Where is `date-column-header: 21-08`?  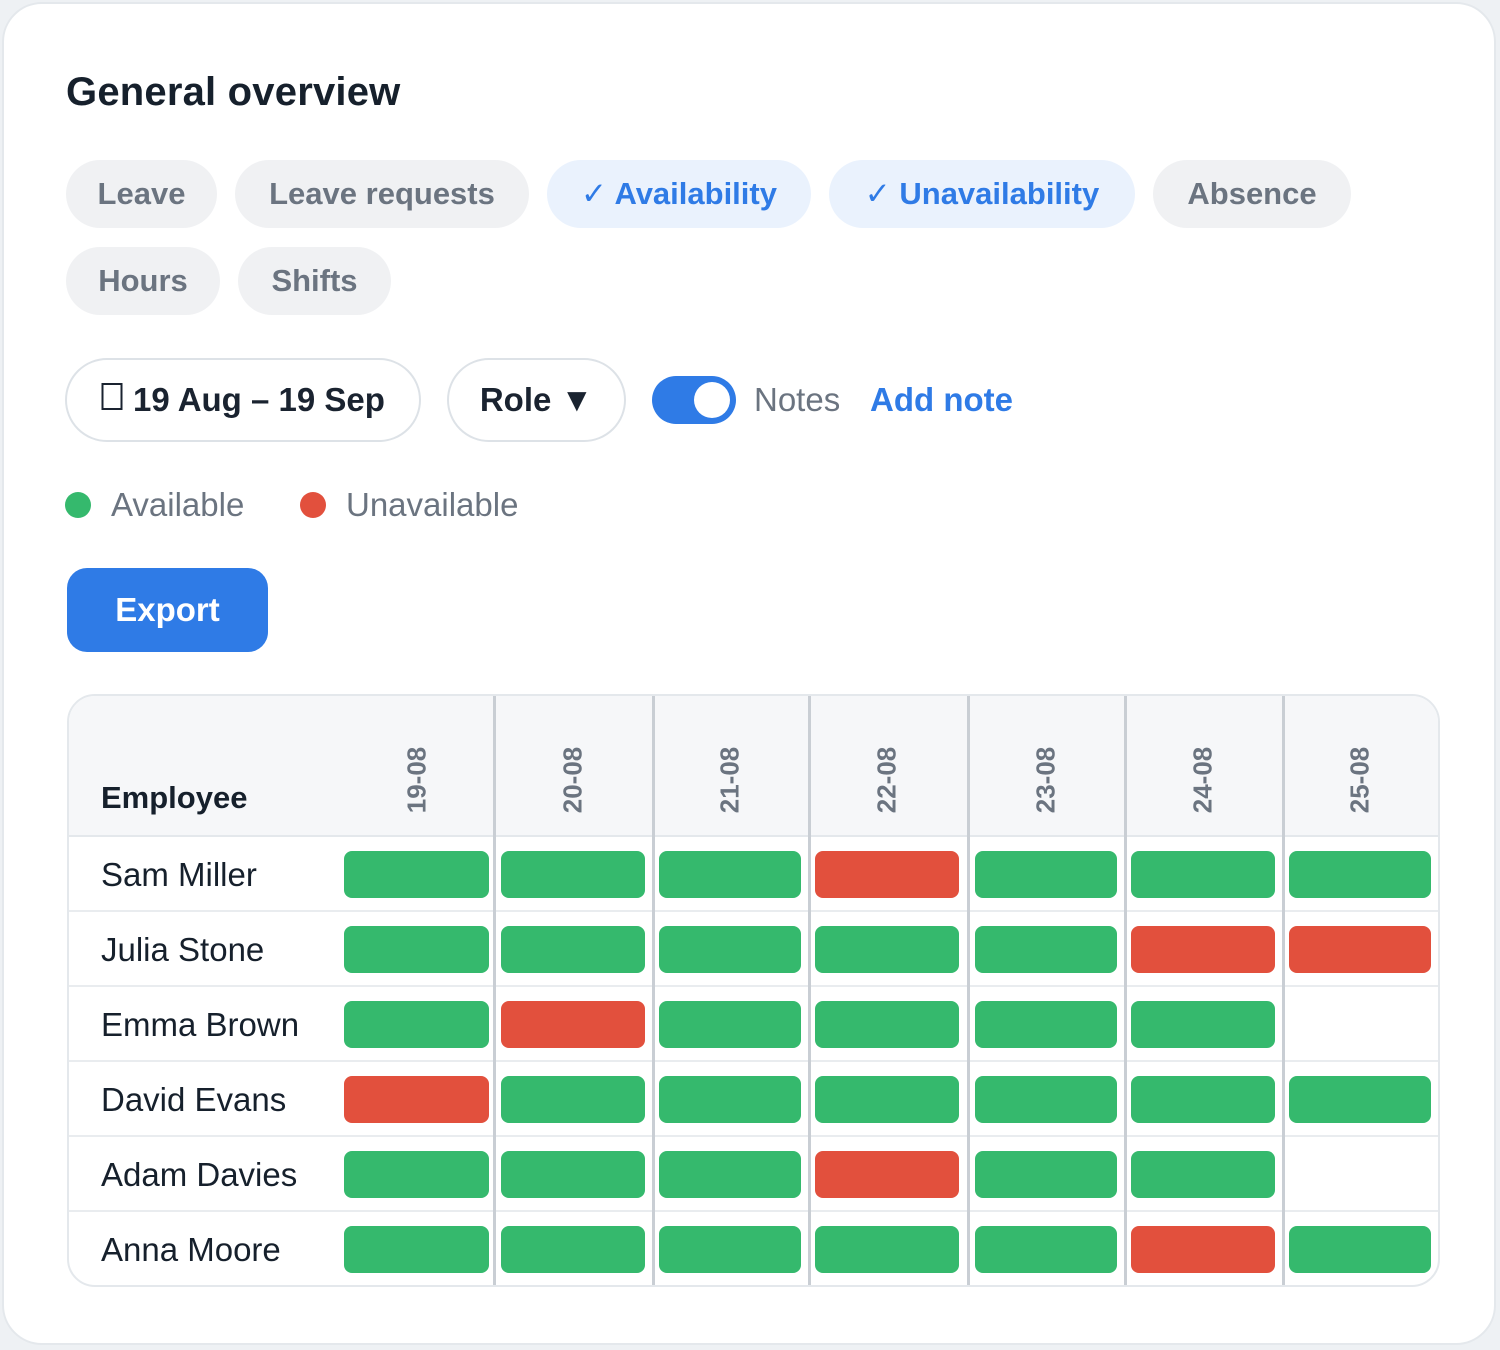
date-column-header: 21-08 is located at coordinates (730, 766).